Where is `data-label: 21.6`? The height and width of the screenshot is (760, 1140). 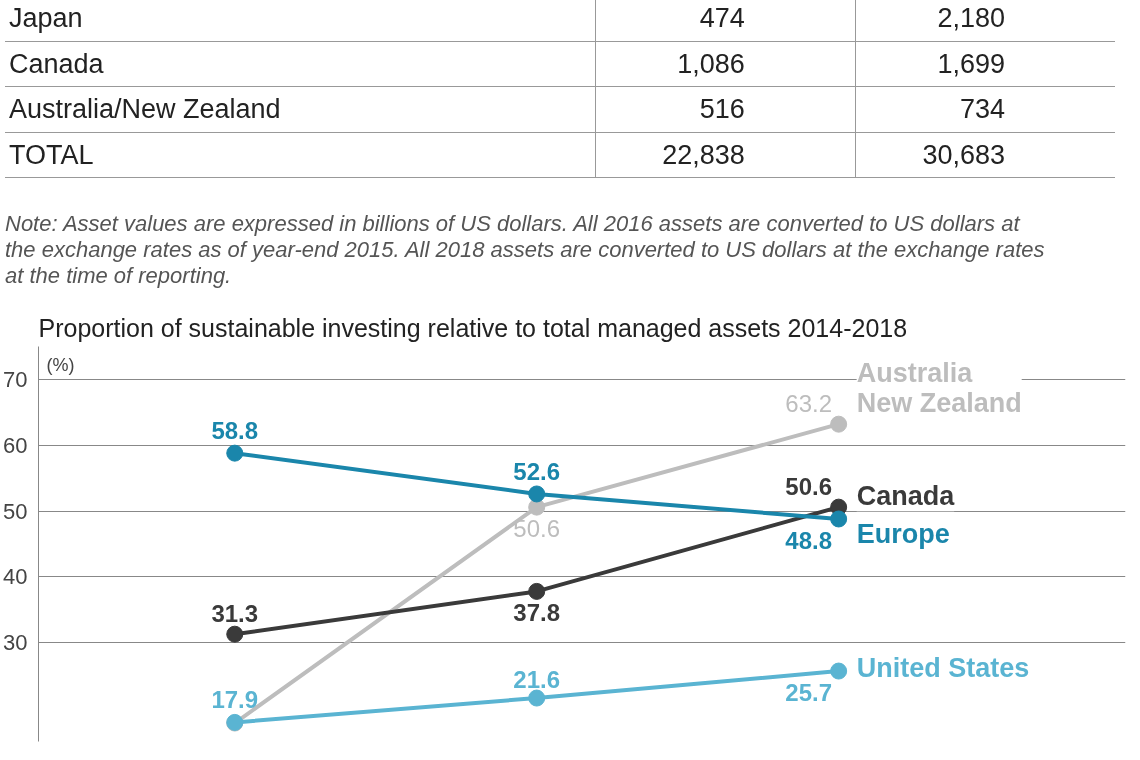
data-label: 21.6 is located at coordinates (537, 680).